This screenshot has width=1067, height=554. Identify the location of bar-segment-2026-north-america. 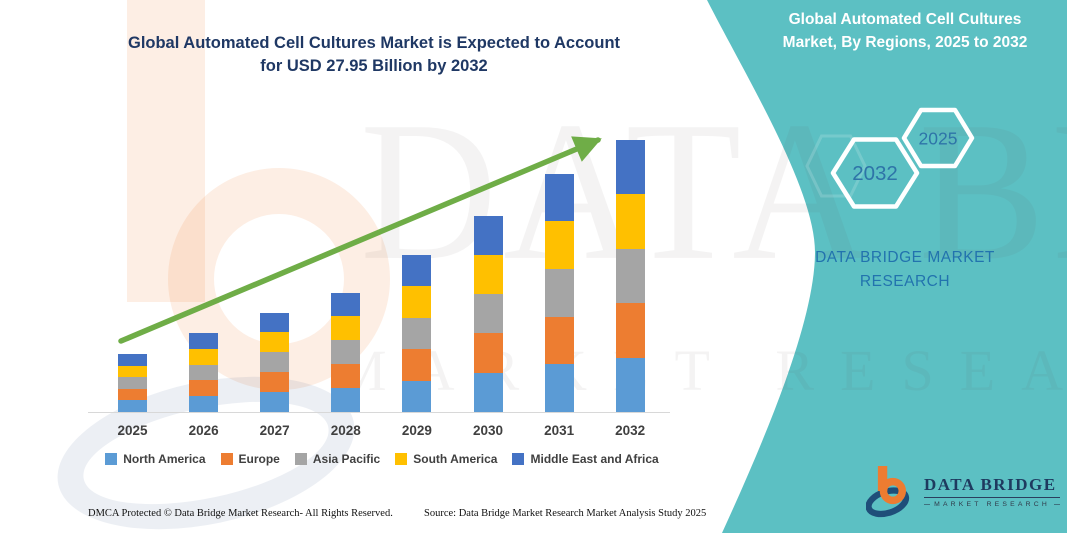
(204, 404).